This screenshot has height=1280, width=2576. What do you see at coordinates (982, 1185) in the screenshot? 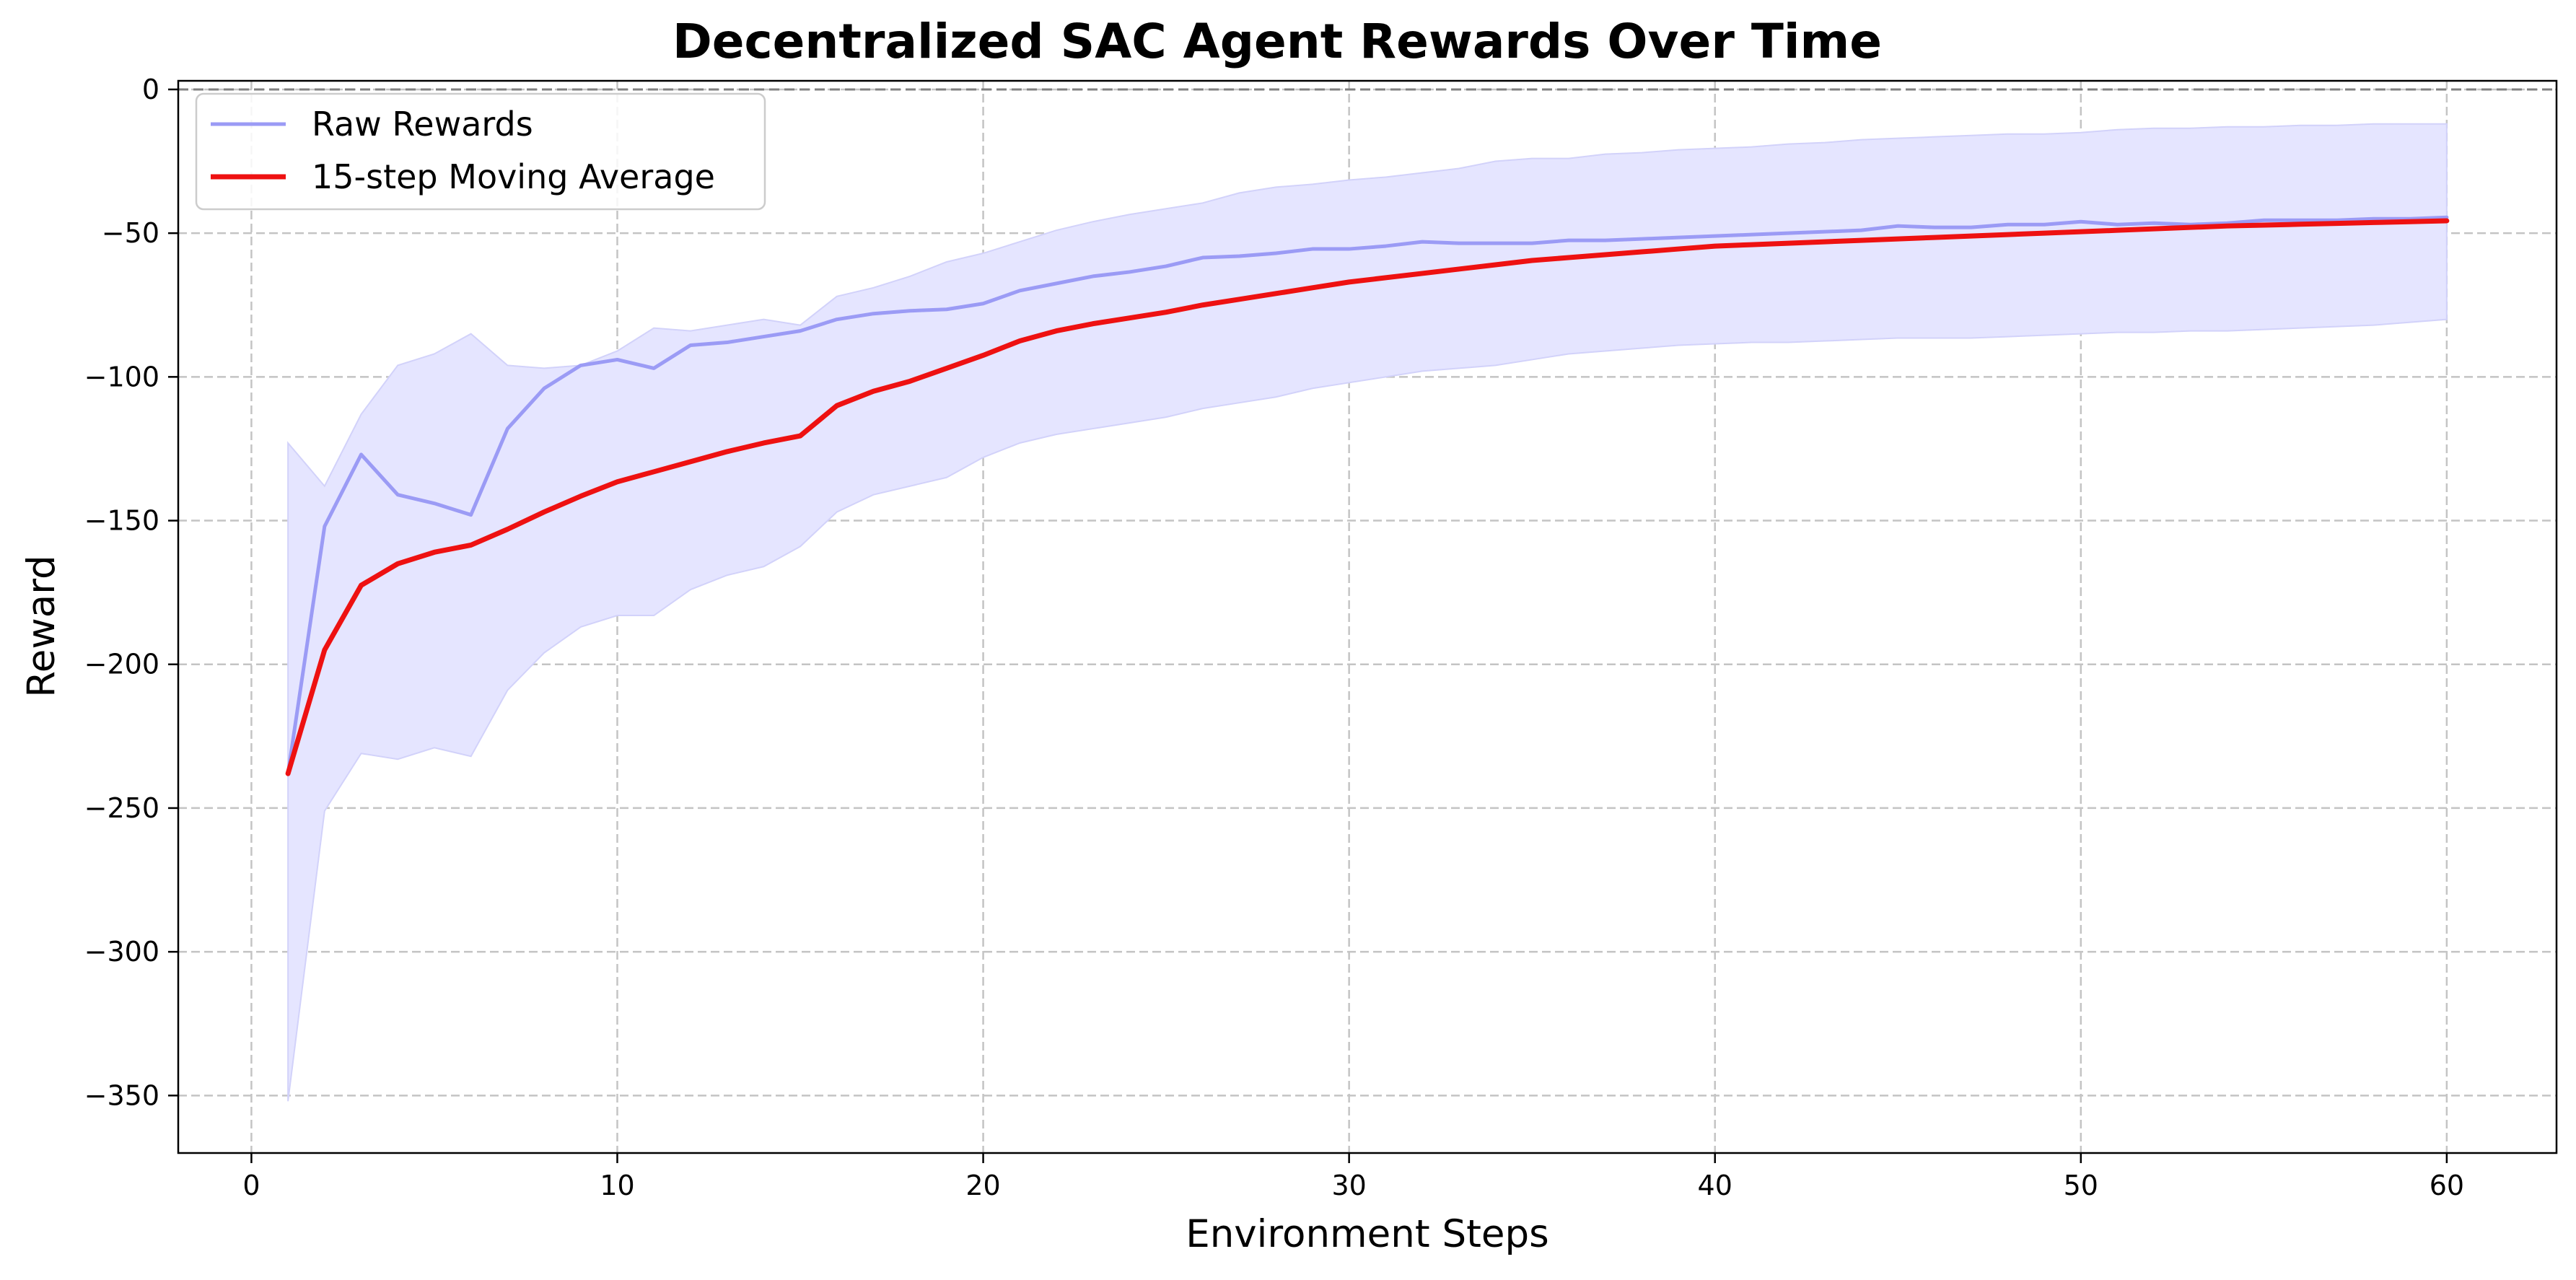
I see `x-tick-label: 20` at bounding box center [982, 1185].